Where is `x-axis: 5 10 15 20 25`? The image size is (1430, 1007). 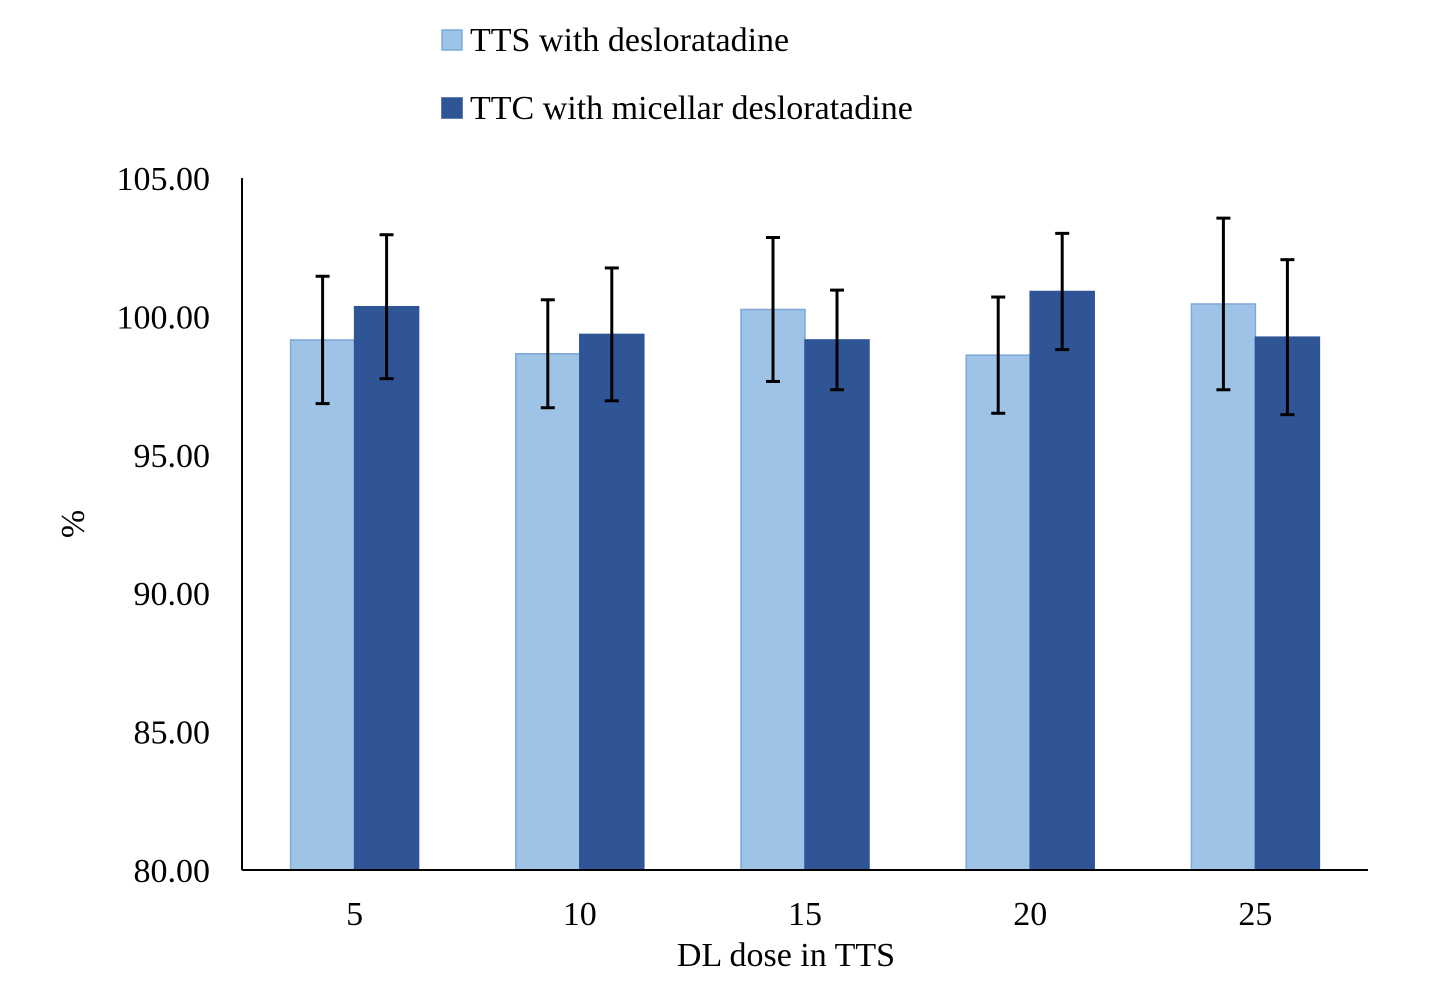
x-axis: 5 10 15 20 25 is located at coordinates (805, 901).